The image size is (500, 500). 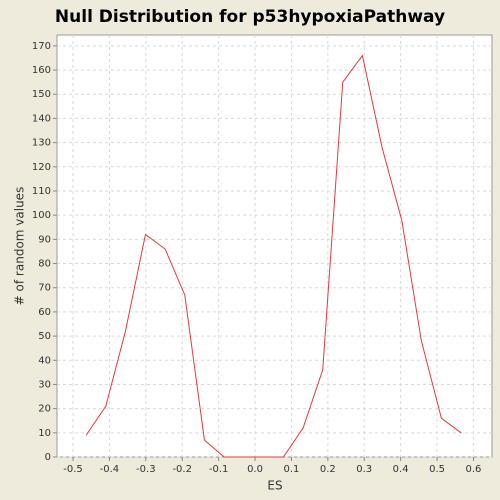 I want to click on y-tick-label: 40, so click(x=44, y=360).